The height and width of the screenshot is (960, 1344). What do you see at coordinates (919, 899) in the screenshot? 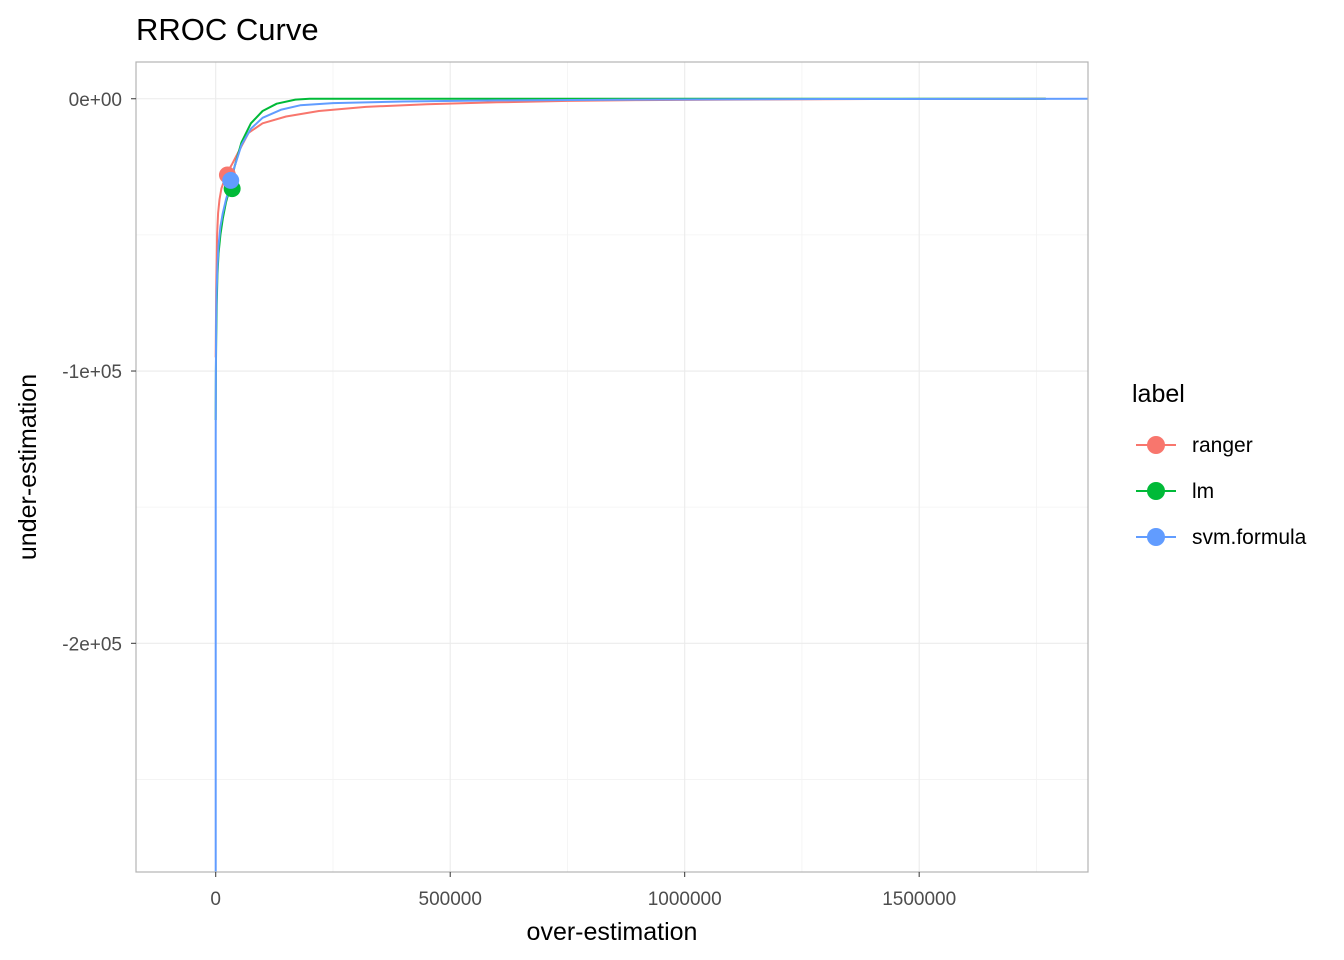
I see `x-tick-label: 1500000` at bounding box center [919, 899].